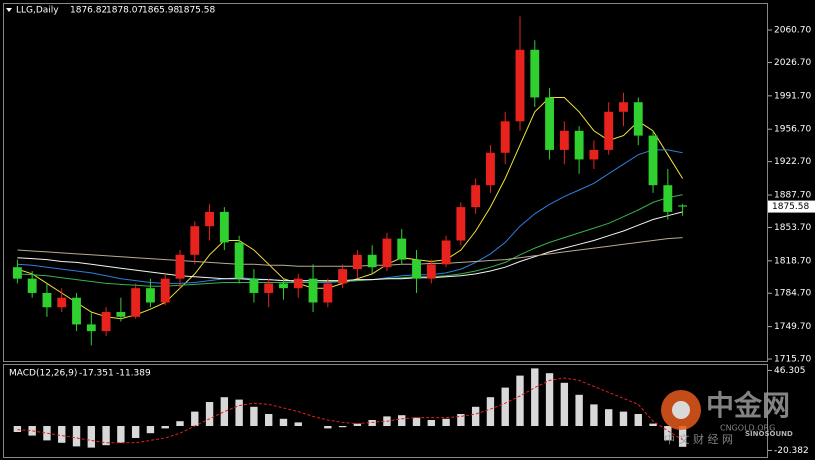 This screenshot has width=815, height=460. Describe the element at coordinates (792, 162) in the screenshot. I see `y-tick-label: 1922.70` at that location.